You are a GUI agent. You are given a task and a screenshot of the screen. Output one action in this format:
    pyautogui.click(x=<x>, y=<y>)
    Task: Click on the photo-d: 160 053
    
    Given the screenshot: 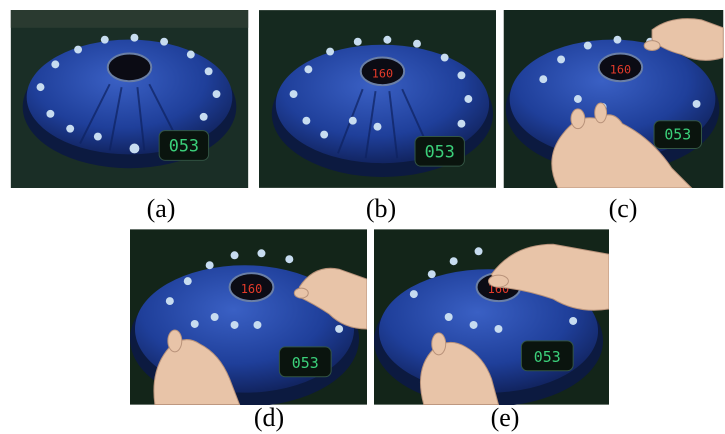 What is the action you would take?
    pyautogui.click(x=248, y=317)
    